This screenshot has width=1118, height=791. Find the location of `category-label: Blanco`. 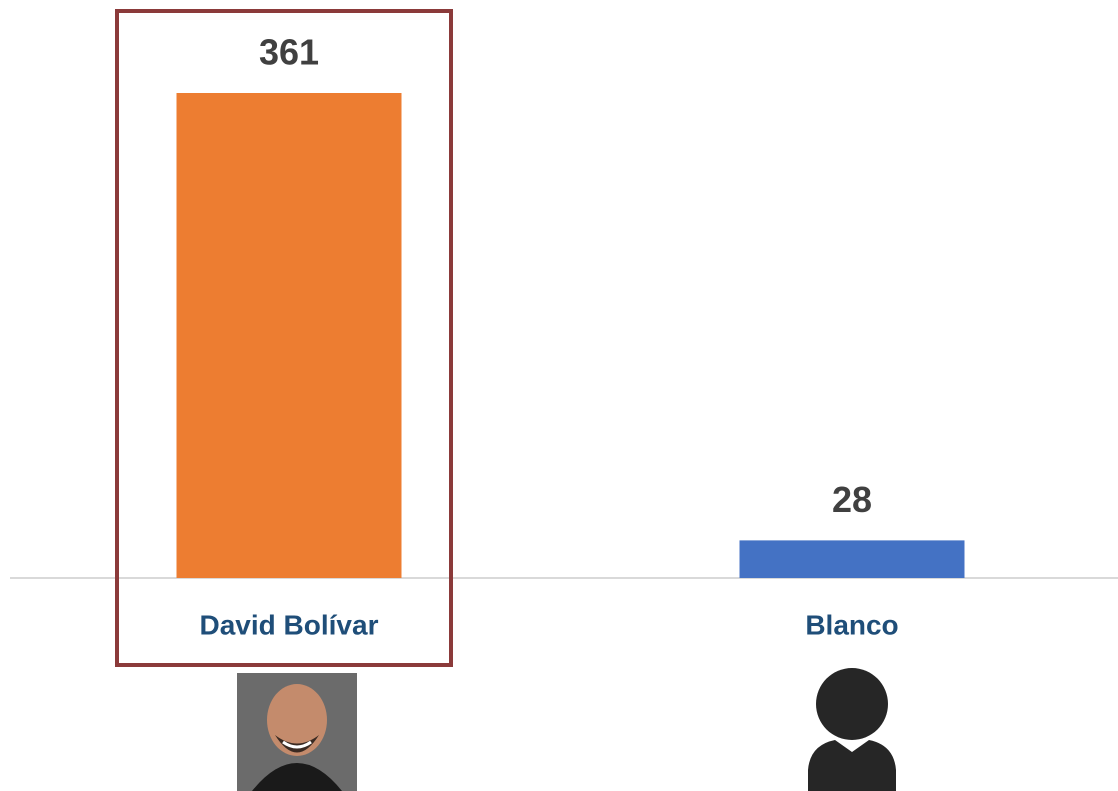

category-label: Blanco is located at coordinates (851, 624).